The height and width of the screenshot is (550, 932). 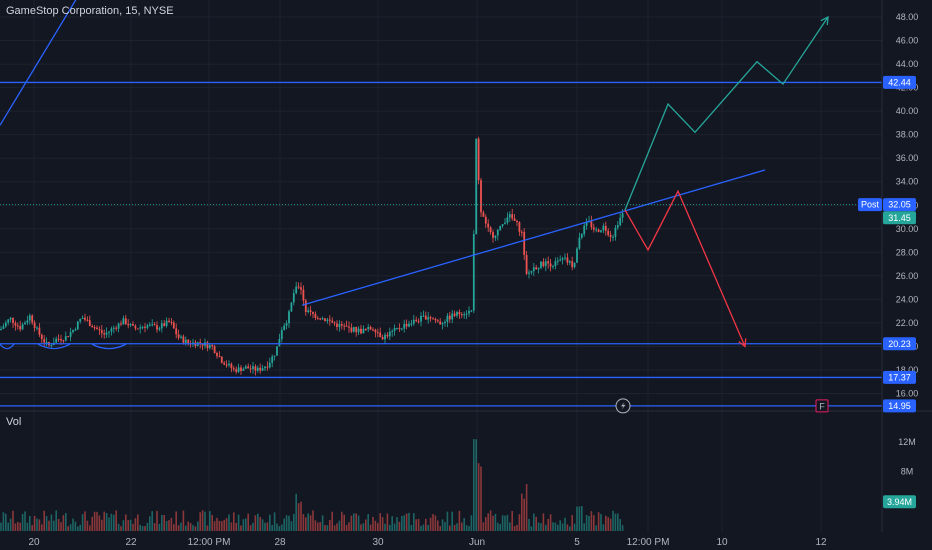 What do you see at coordinates (82, 63) in the screenshot?
I see `upper-left-line` at bounding box center [82, 63].